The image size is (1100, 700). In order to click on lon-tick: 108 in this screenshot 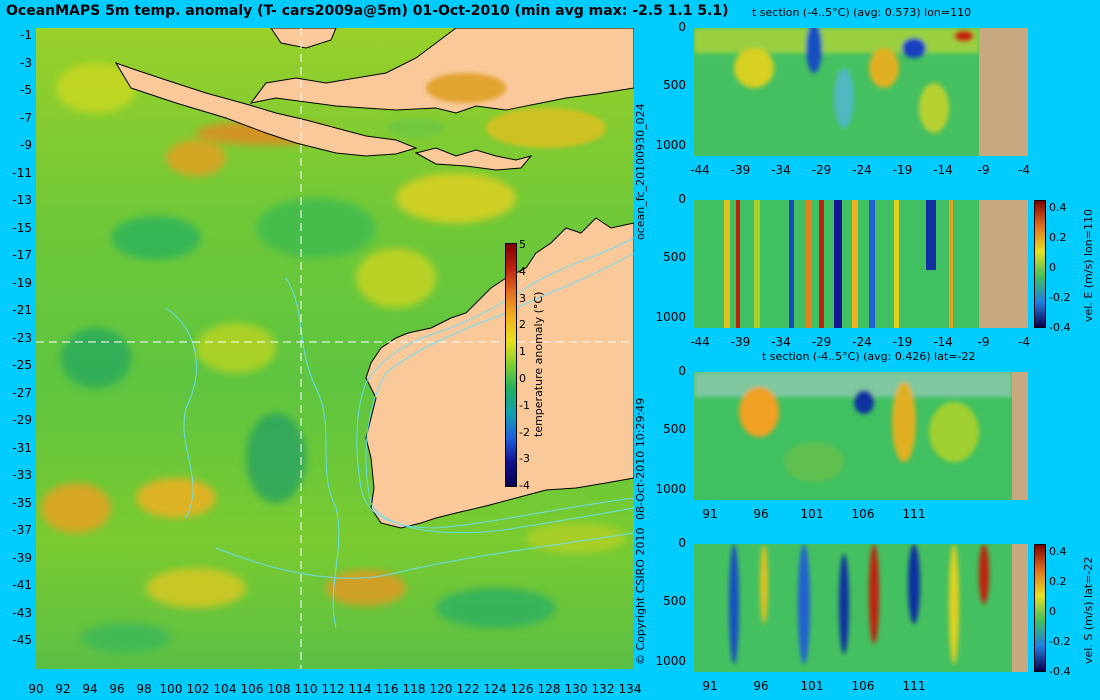, I will do `click(279, 689)`.